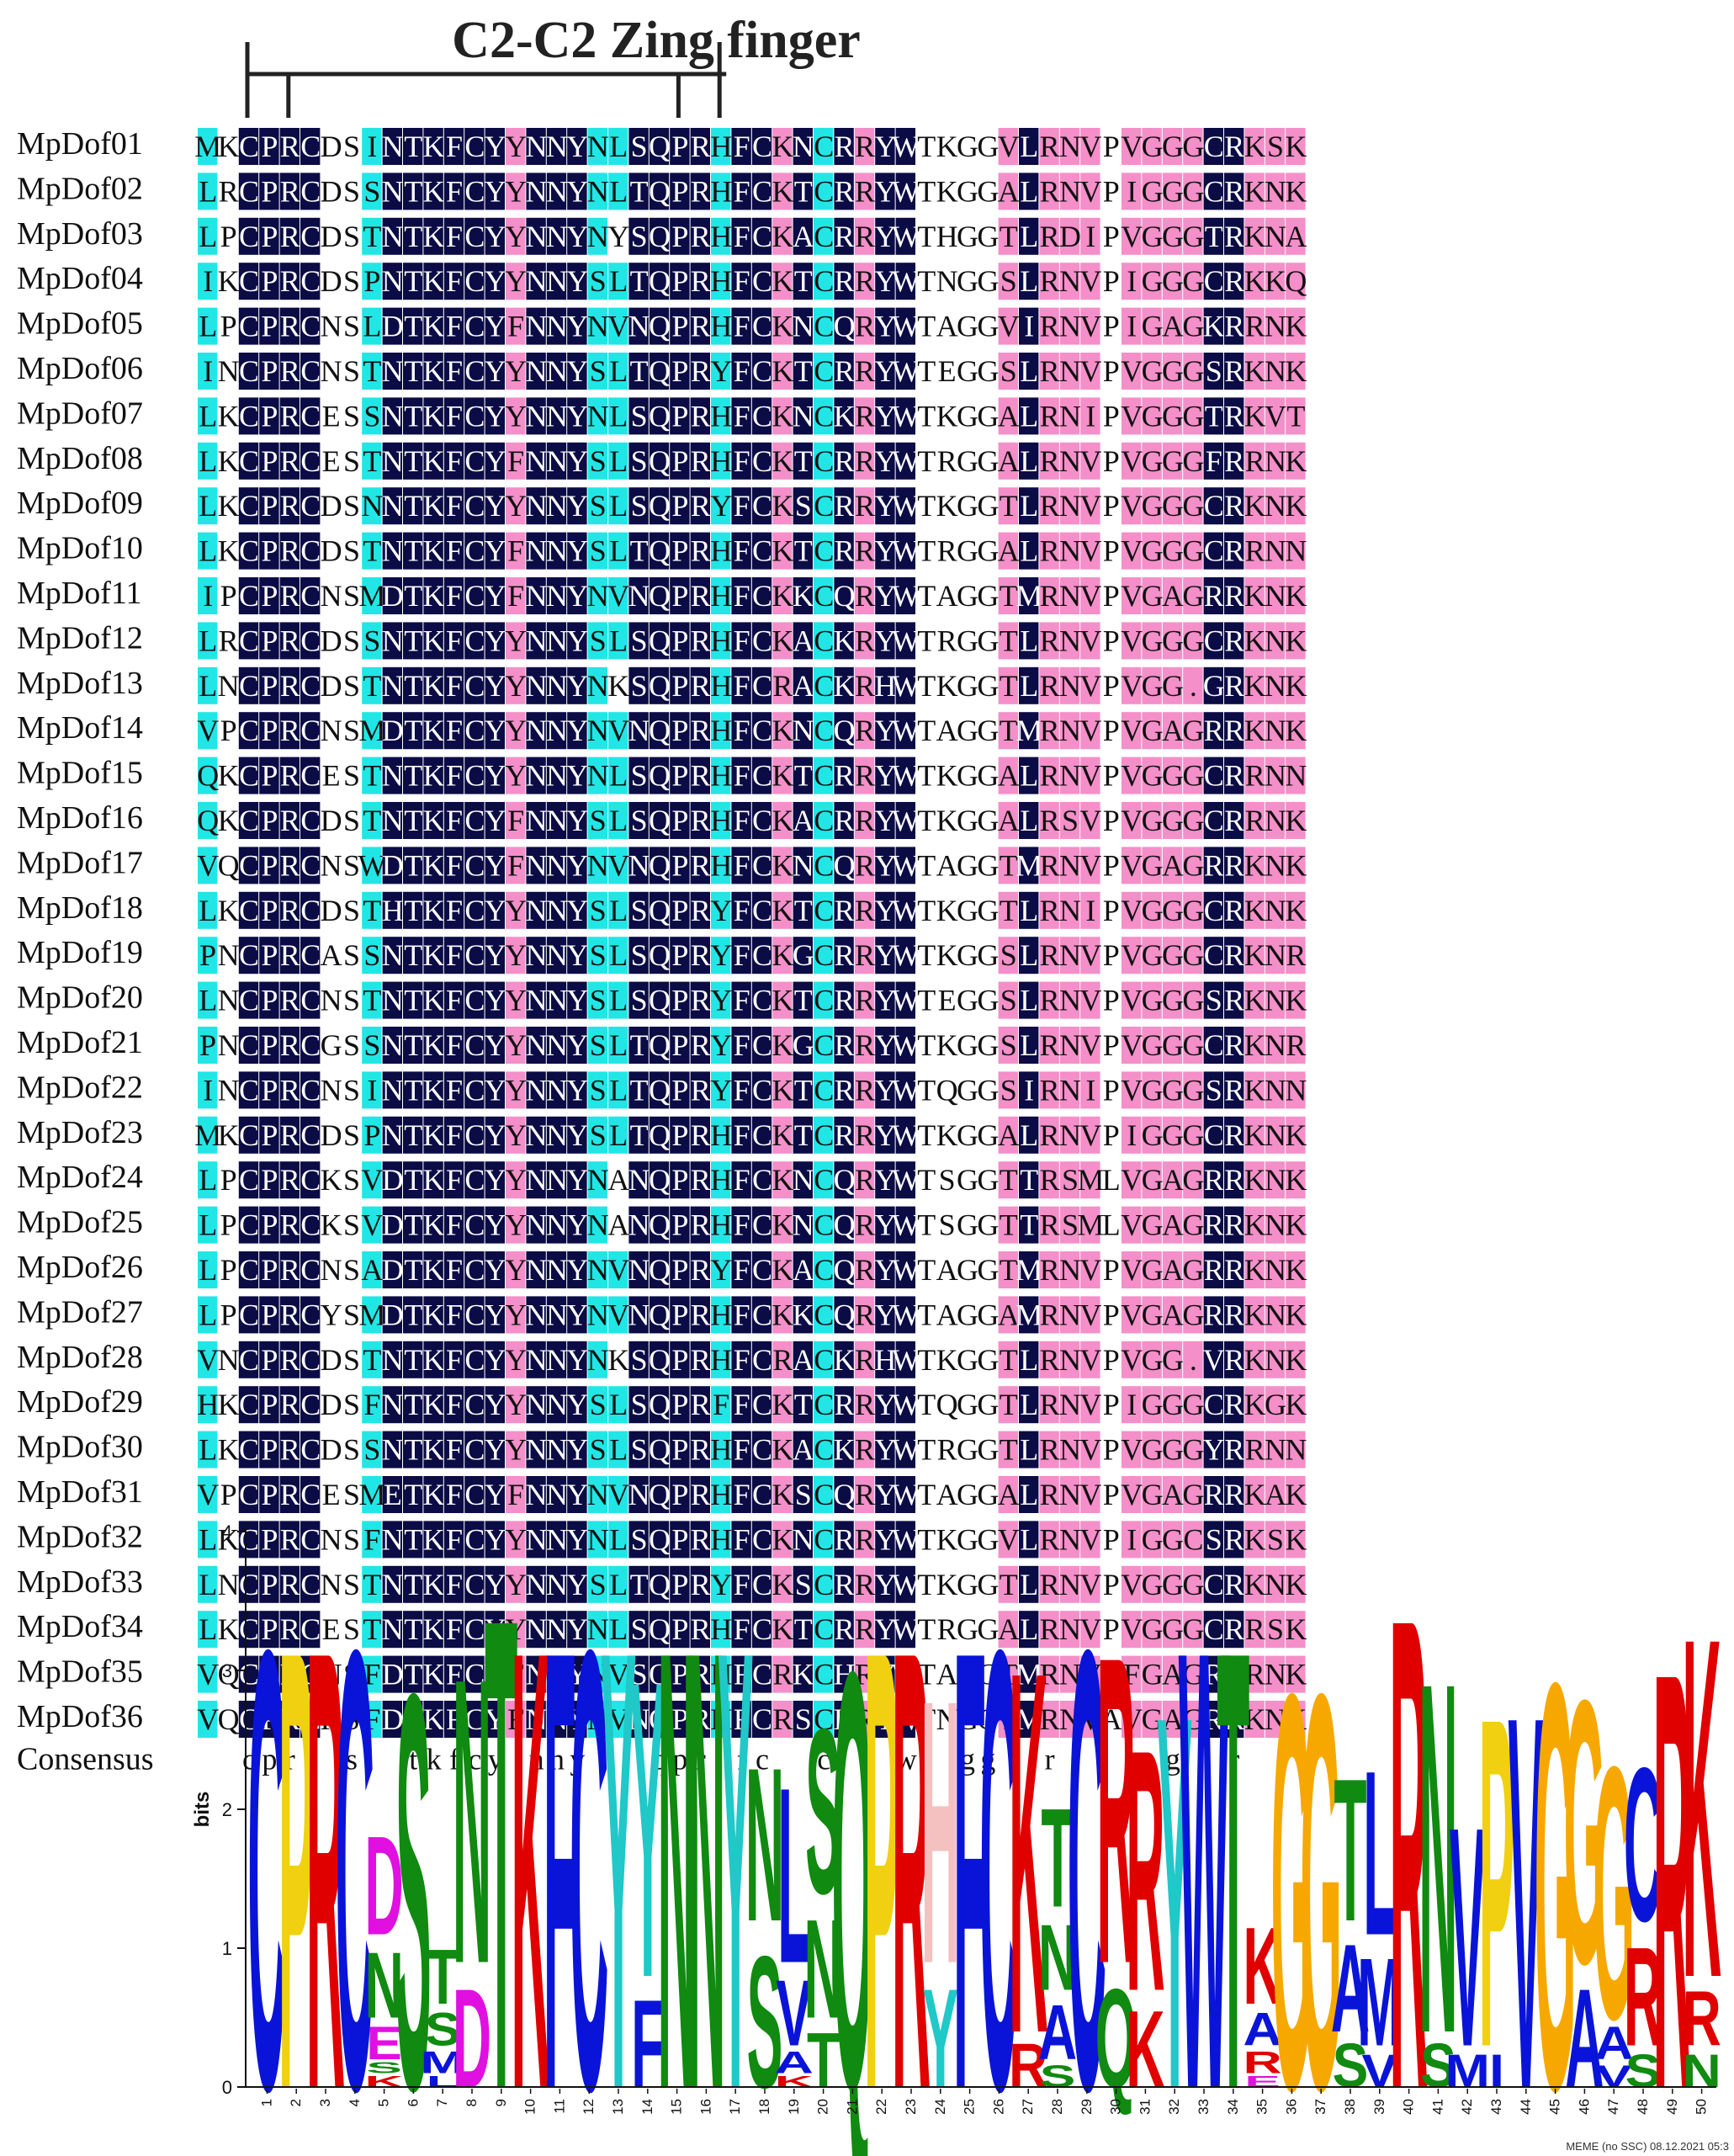 Image resolution: width=1734 pixels, height=2156 pixels. What do you see at coordinates (393, 865) in the screenshot?
I see `residue: D` at bounding box center [393, 865].